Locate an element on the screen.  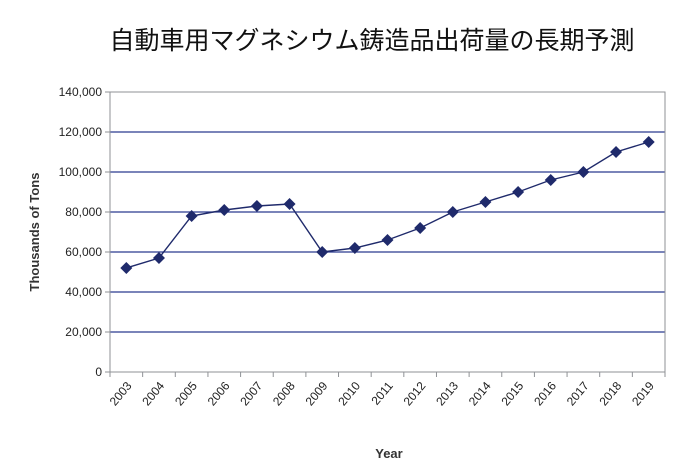
x-tick-label: 2015 is located at coordinates (512, 394).